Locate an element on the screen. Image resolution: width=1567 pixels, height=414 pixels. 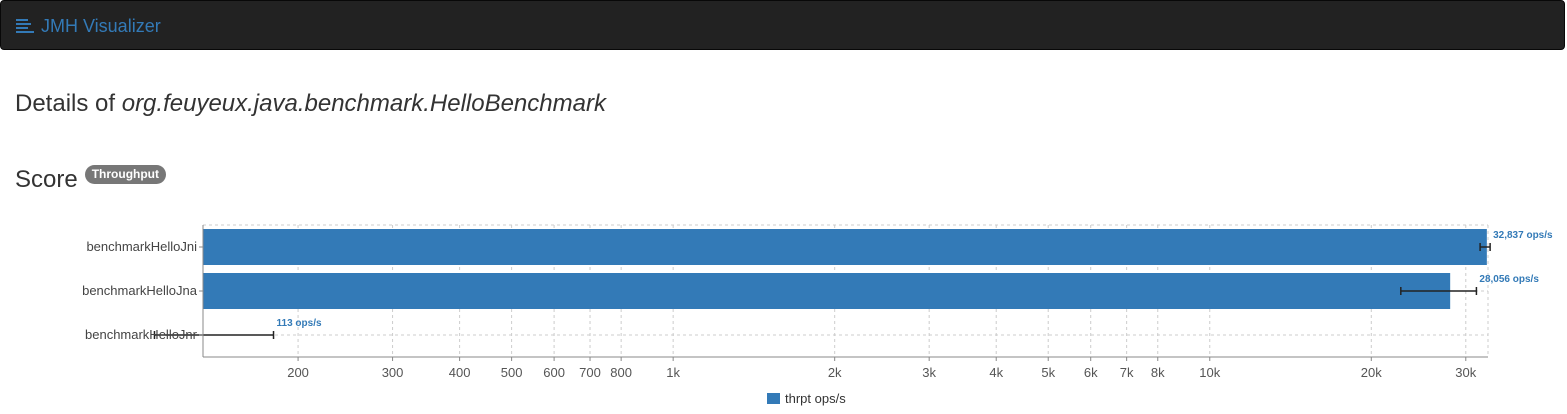
x-tick-label: 2k is located at coordinates (835, 372).